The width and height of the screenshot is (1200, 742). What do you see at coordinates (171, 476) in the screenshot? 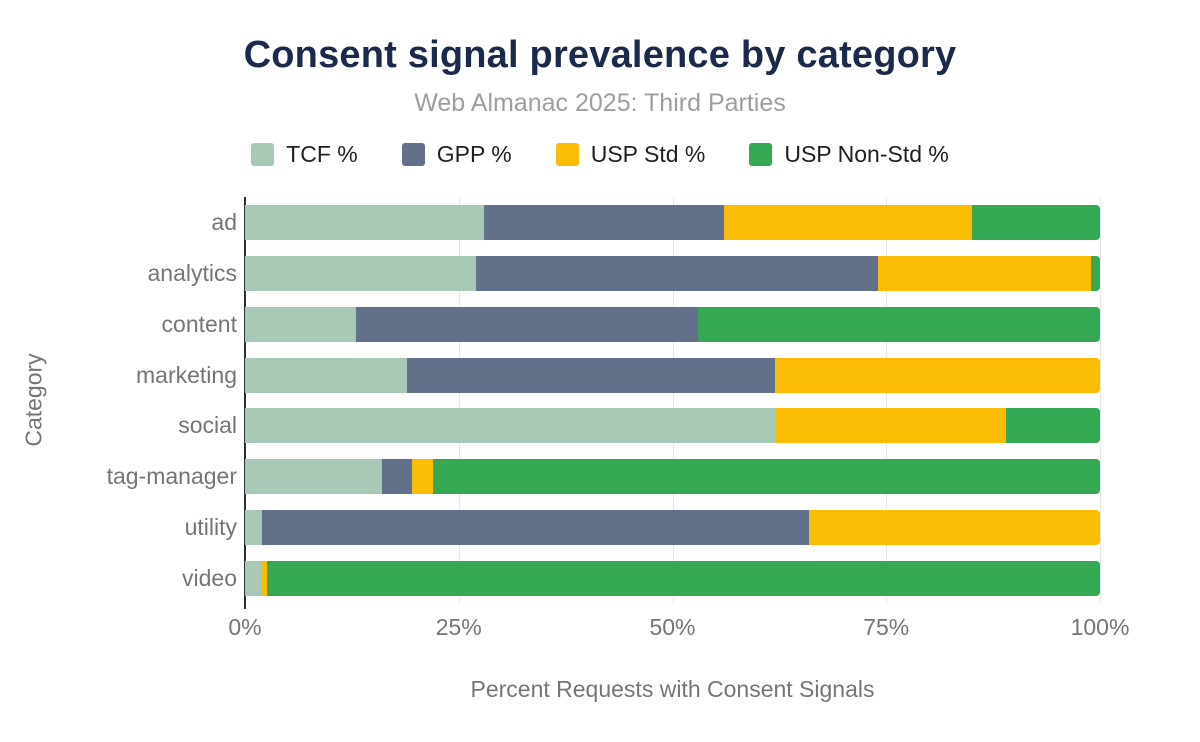
I see `category-label-tag-manager: tag-manager` at bounding box center [171, 476].